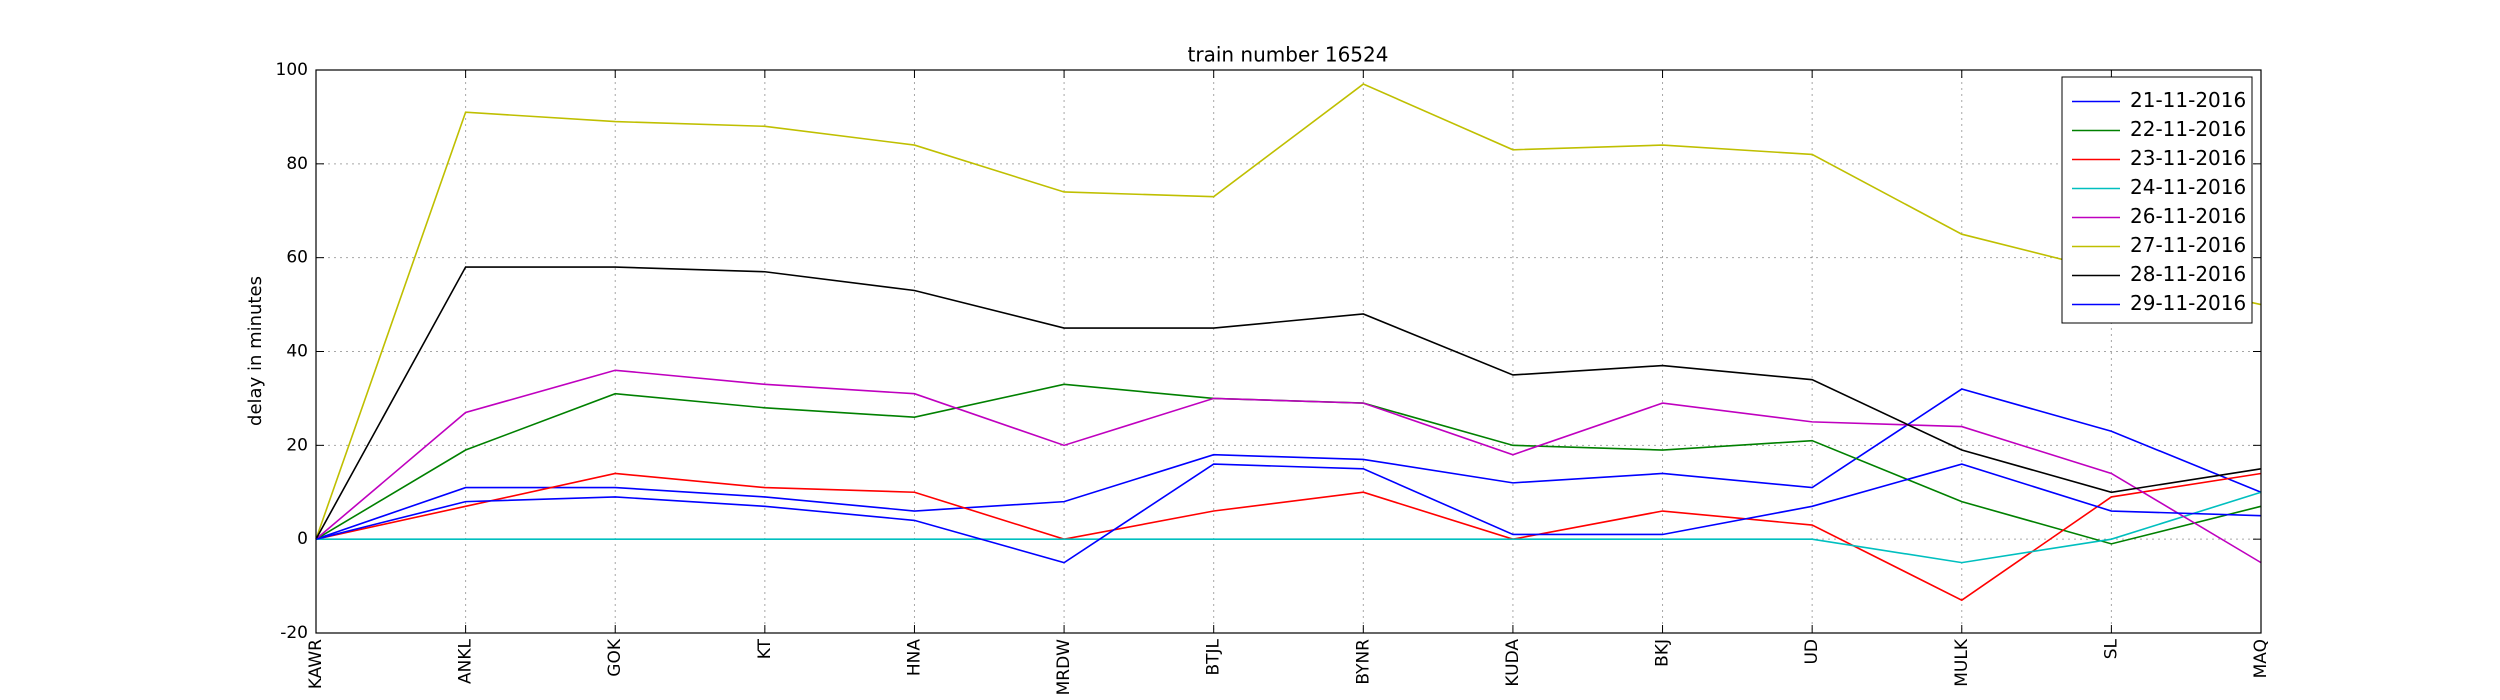 Image resolution: width=2500 pixels, height=700 pixels. Describe the element at coordinates (2188, 245) in the screenshot. I see `legend-label: 27-11-2016` at that location.